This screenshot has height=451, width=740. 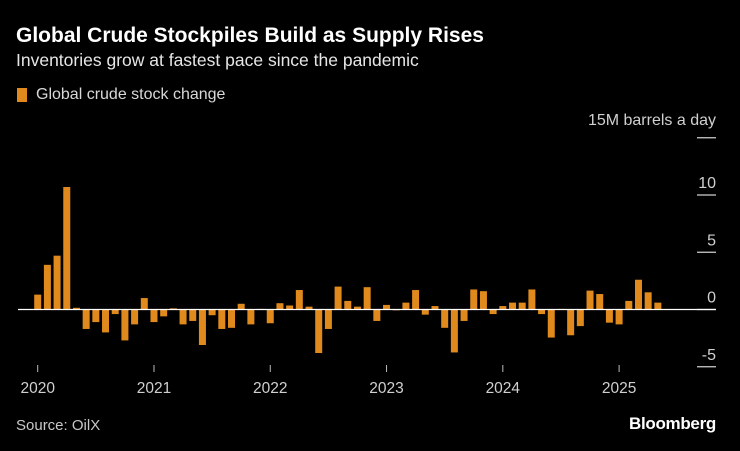 I want to click on legend-swatch, so click(x=22, y=95).